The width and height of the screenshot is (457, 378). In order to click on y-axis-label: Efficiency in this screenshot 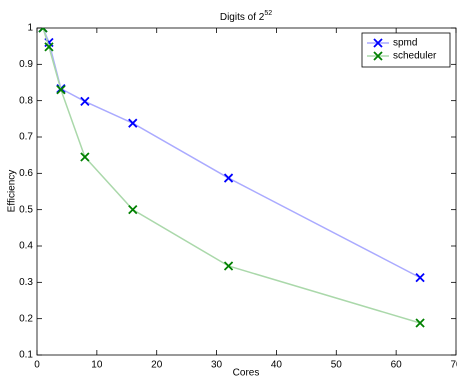, I will do `click(12, 191)`.